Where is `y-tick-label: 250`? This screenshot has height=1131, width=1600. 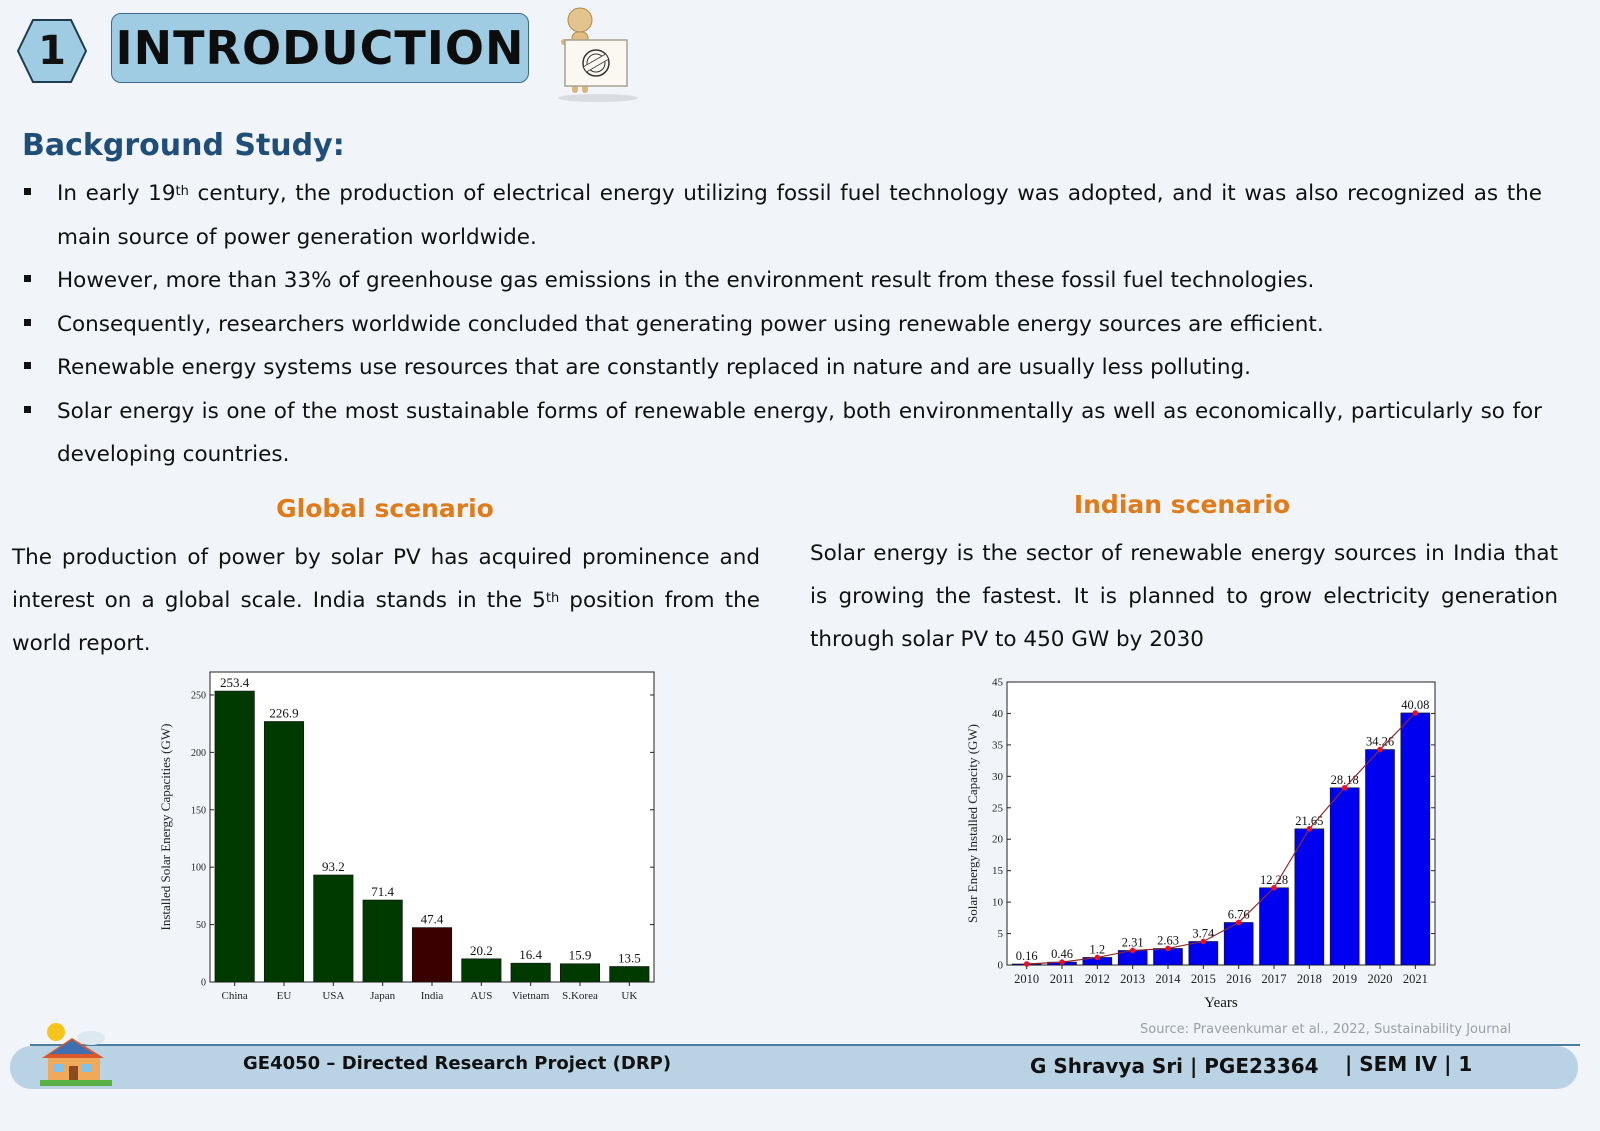
y-tick-label: 250 is located at coordinates (198, 695).